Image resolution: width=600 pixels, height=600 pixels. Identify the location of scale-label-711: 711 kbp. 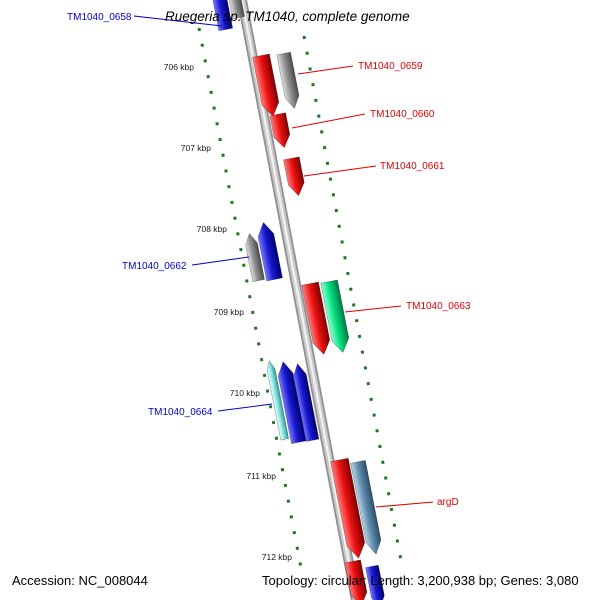
(261, 476).